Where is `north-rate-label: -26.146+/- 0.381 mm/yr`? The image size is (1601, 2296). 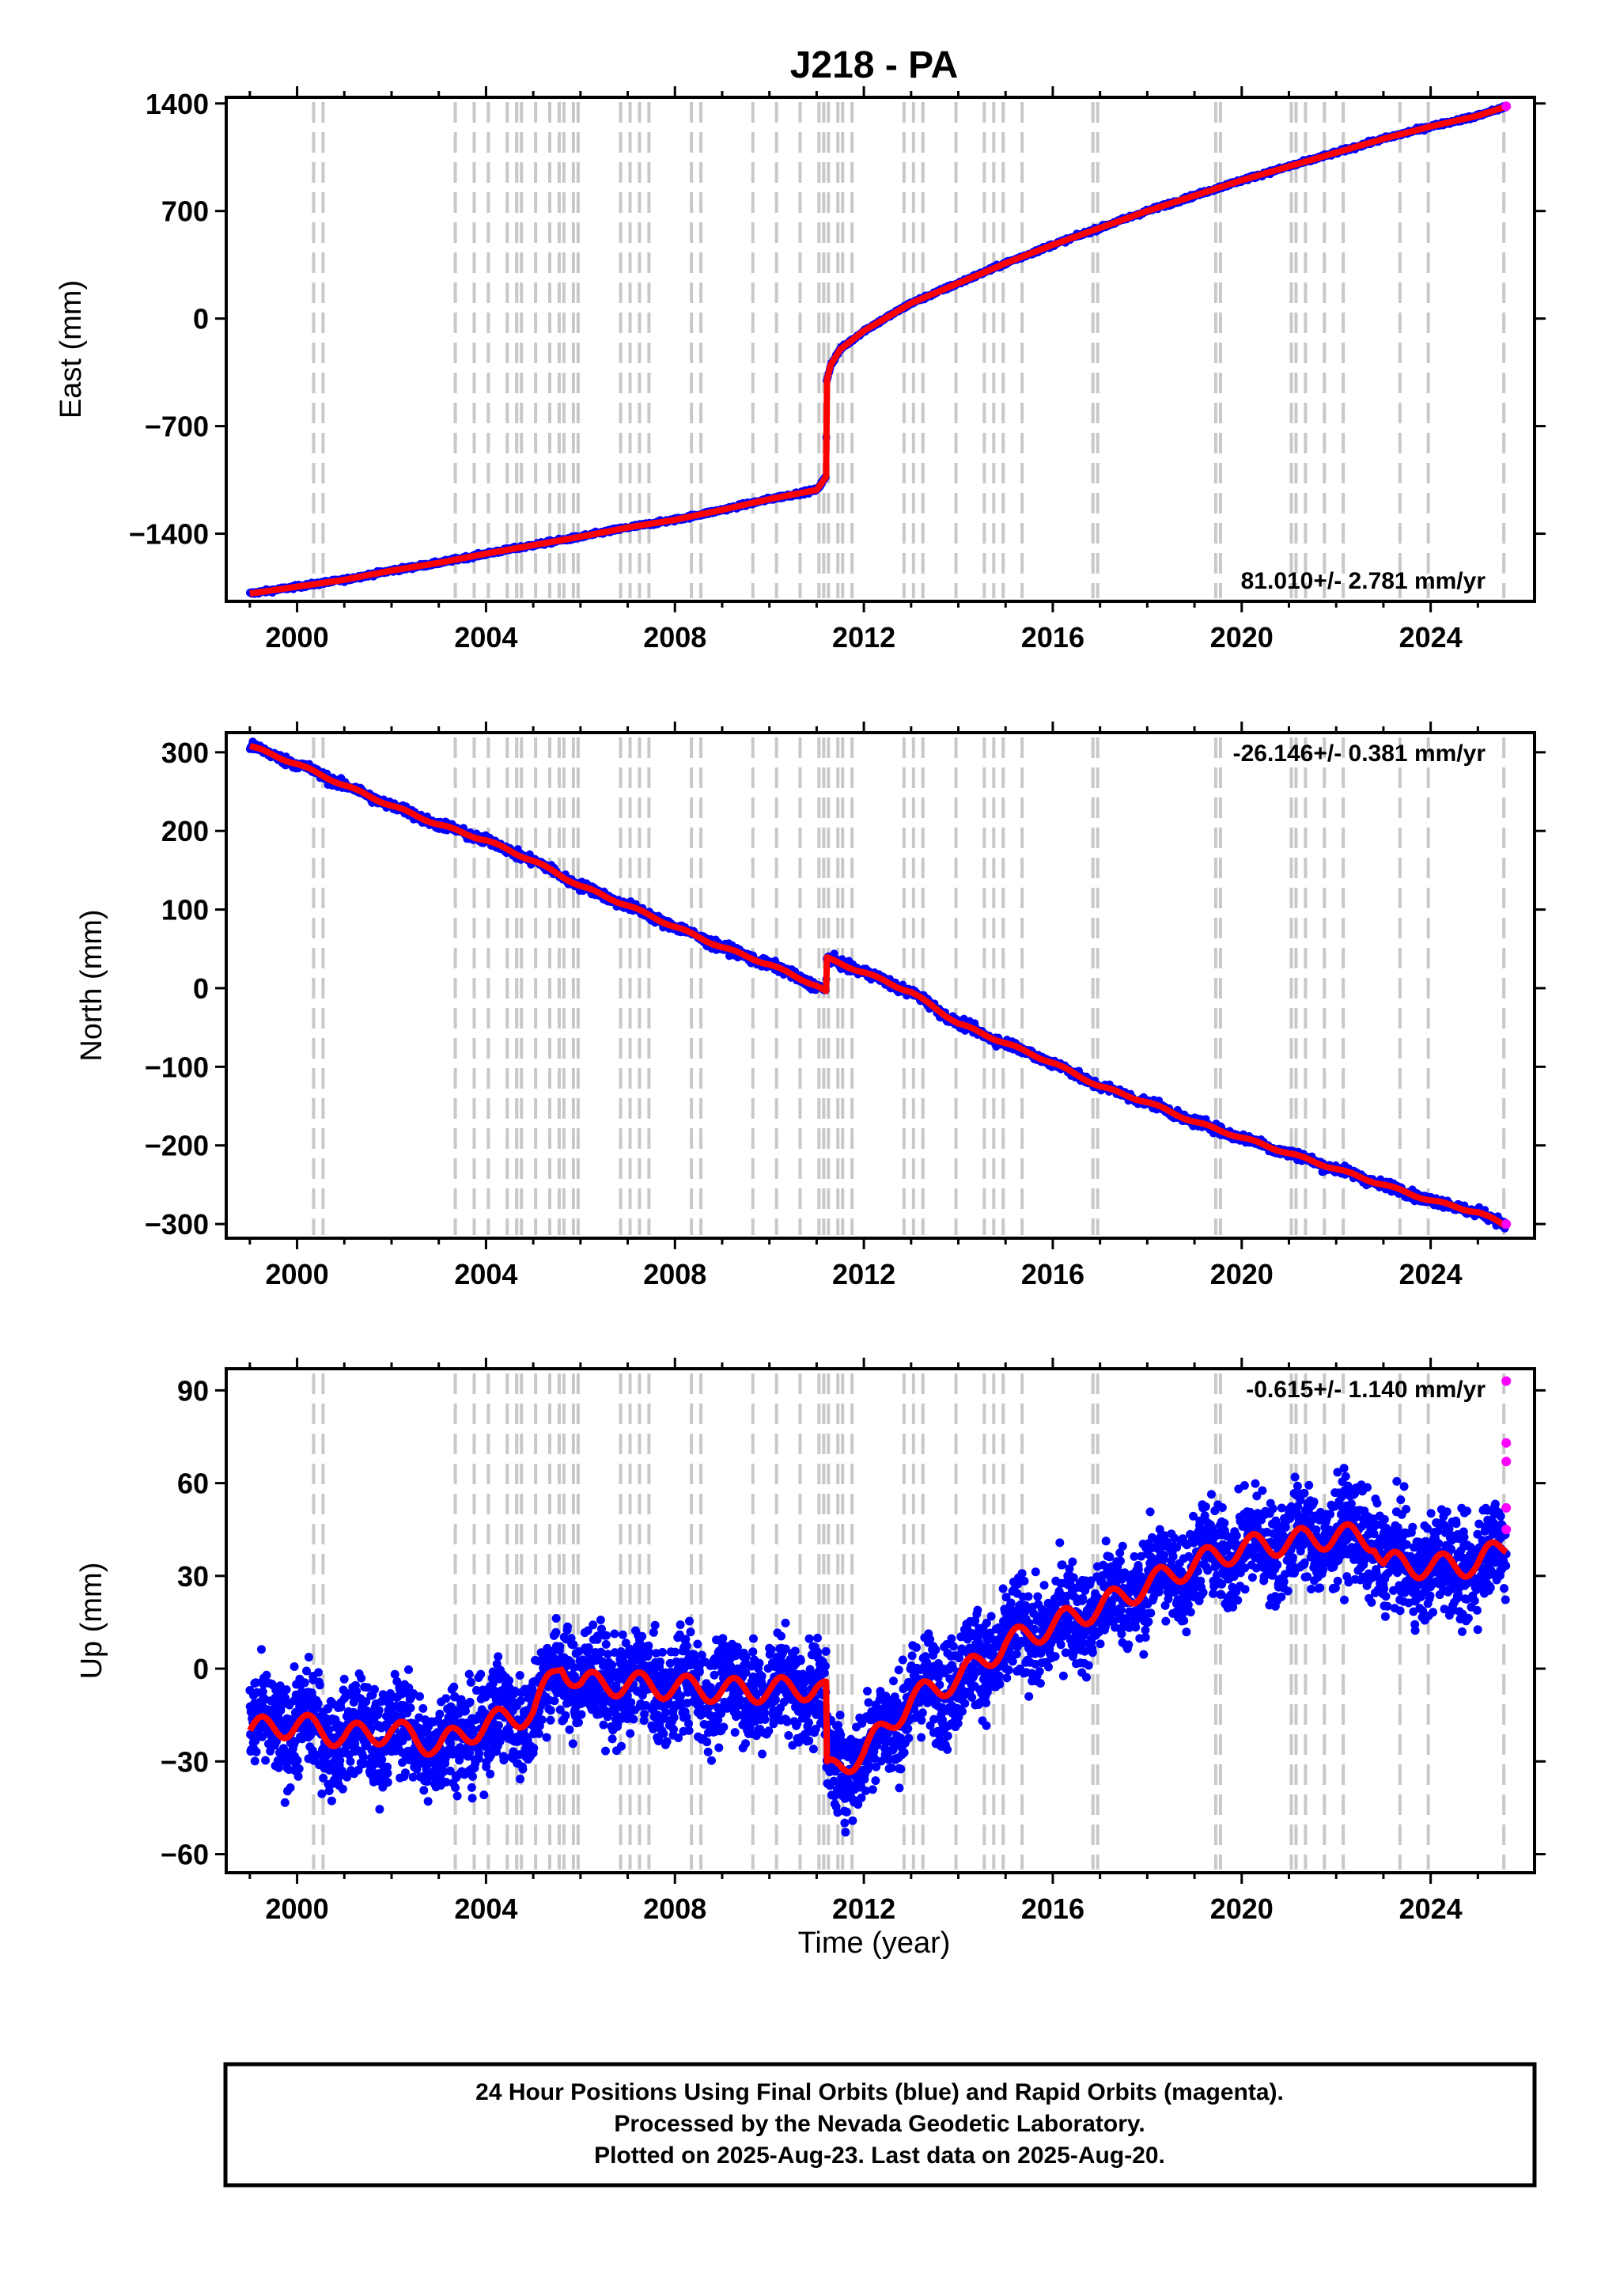 north-rate-label: -26.146+/- 0.381 mm/yr is located at coordinates (1359, 754).